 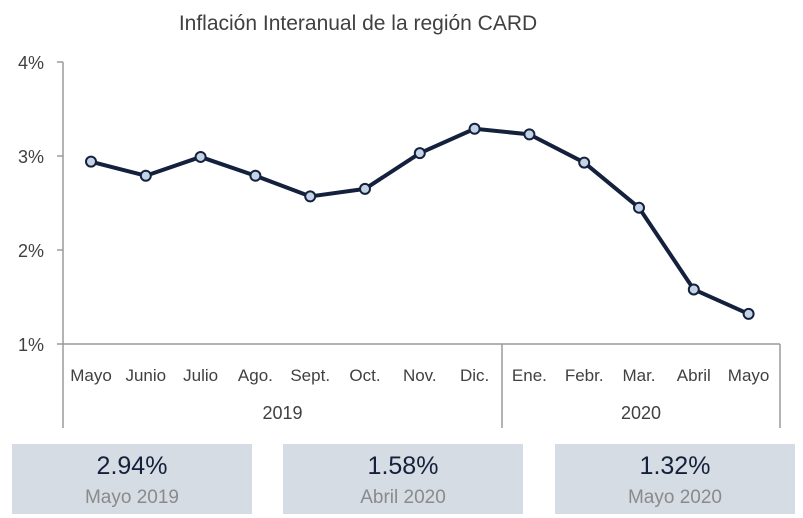 What do you see at coordinates (364, 375) in the screenshot?
I see `x-tick-label: Oct.` at bounding box center [364, 375].